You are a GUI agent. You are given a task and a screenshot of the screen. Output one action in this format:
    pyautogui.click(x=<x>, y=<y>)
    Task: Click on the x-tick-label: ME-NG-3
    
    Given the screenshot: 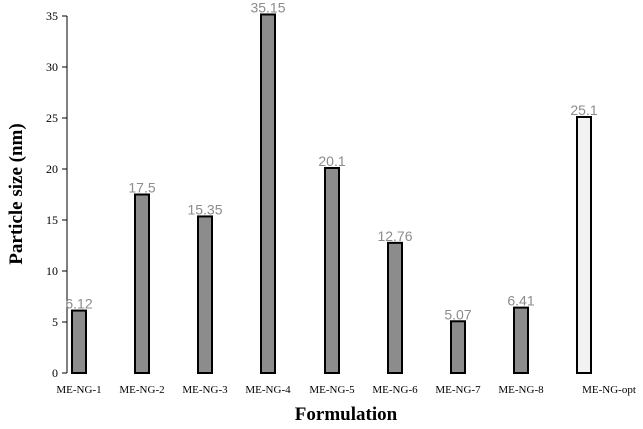 What is the action you would take?
    pyautogui.click(x=205, y=390)
    